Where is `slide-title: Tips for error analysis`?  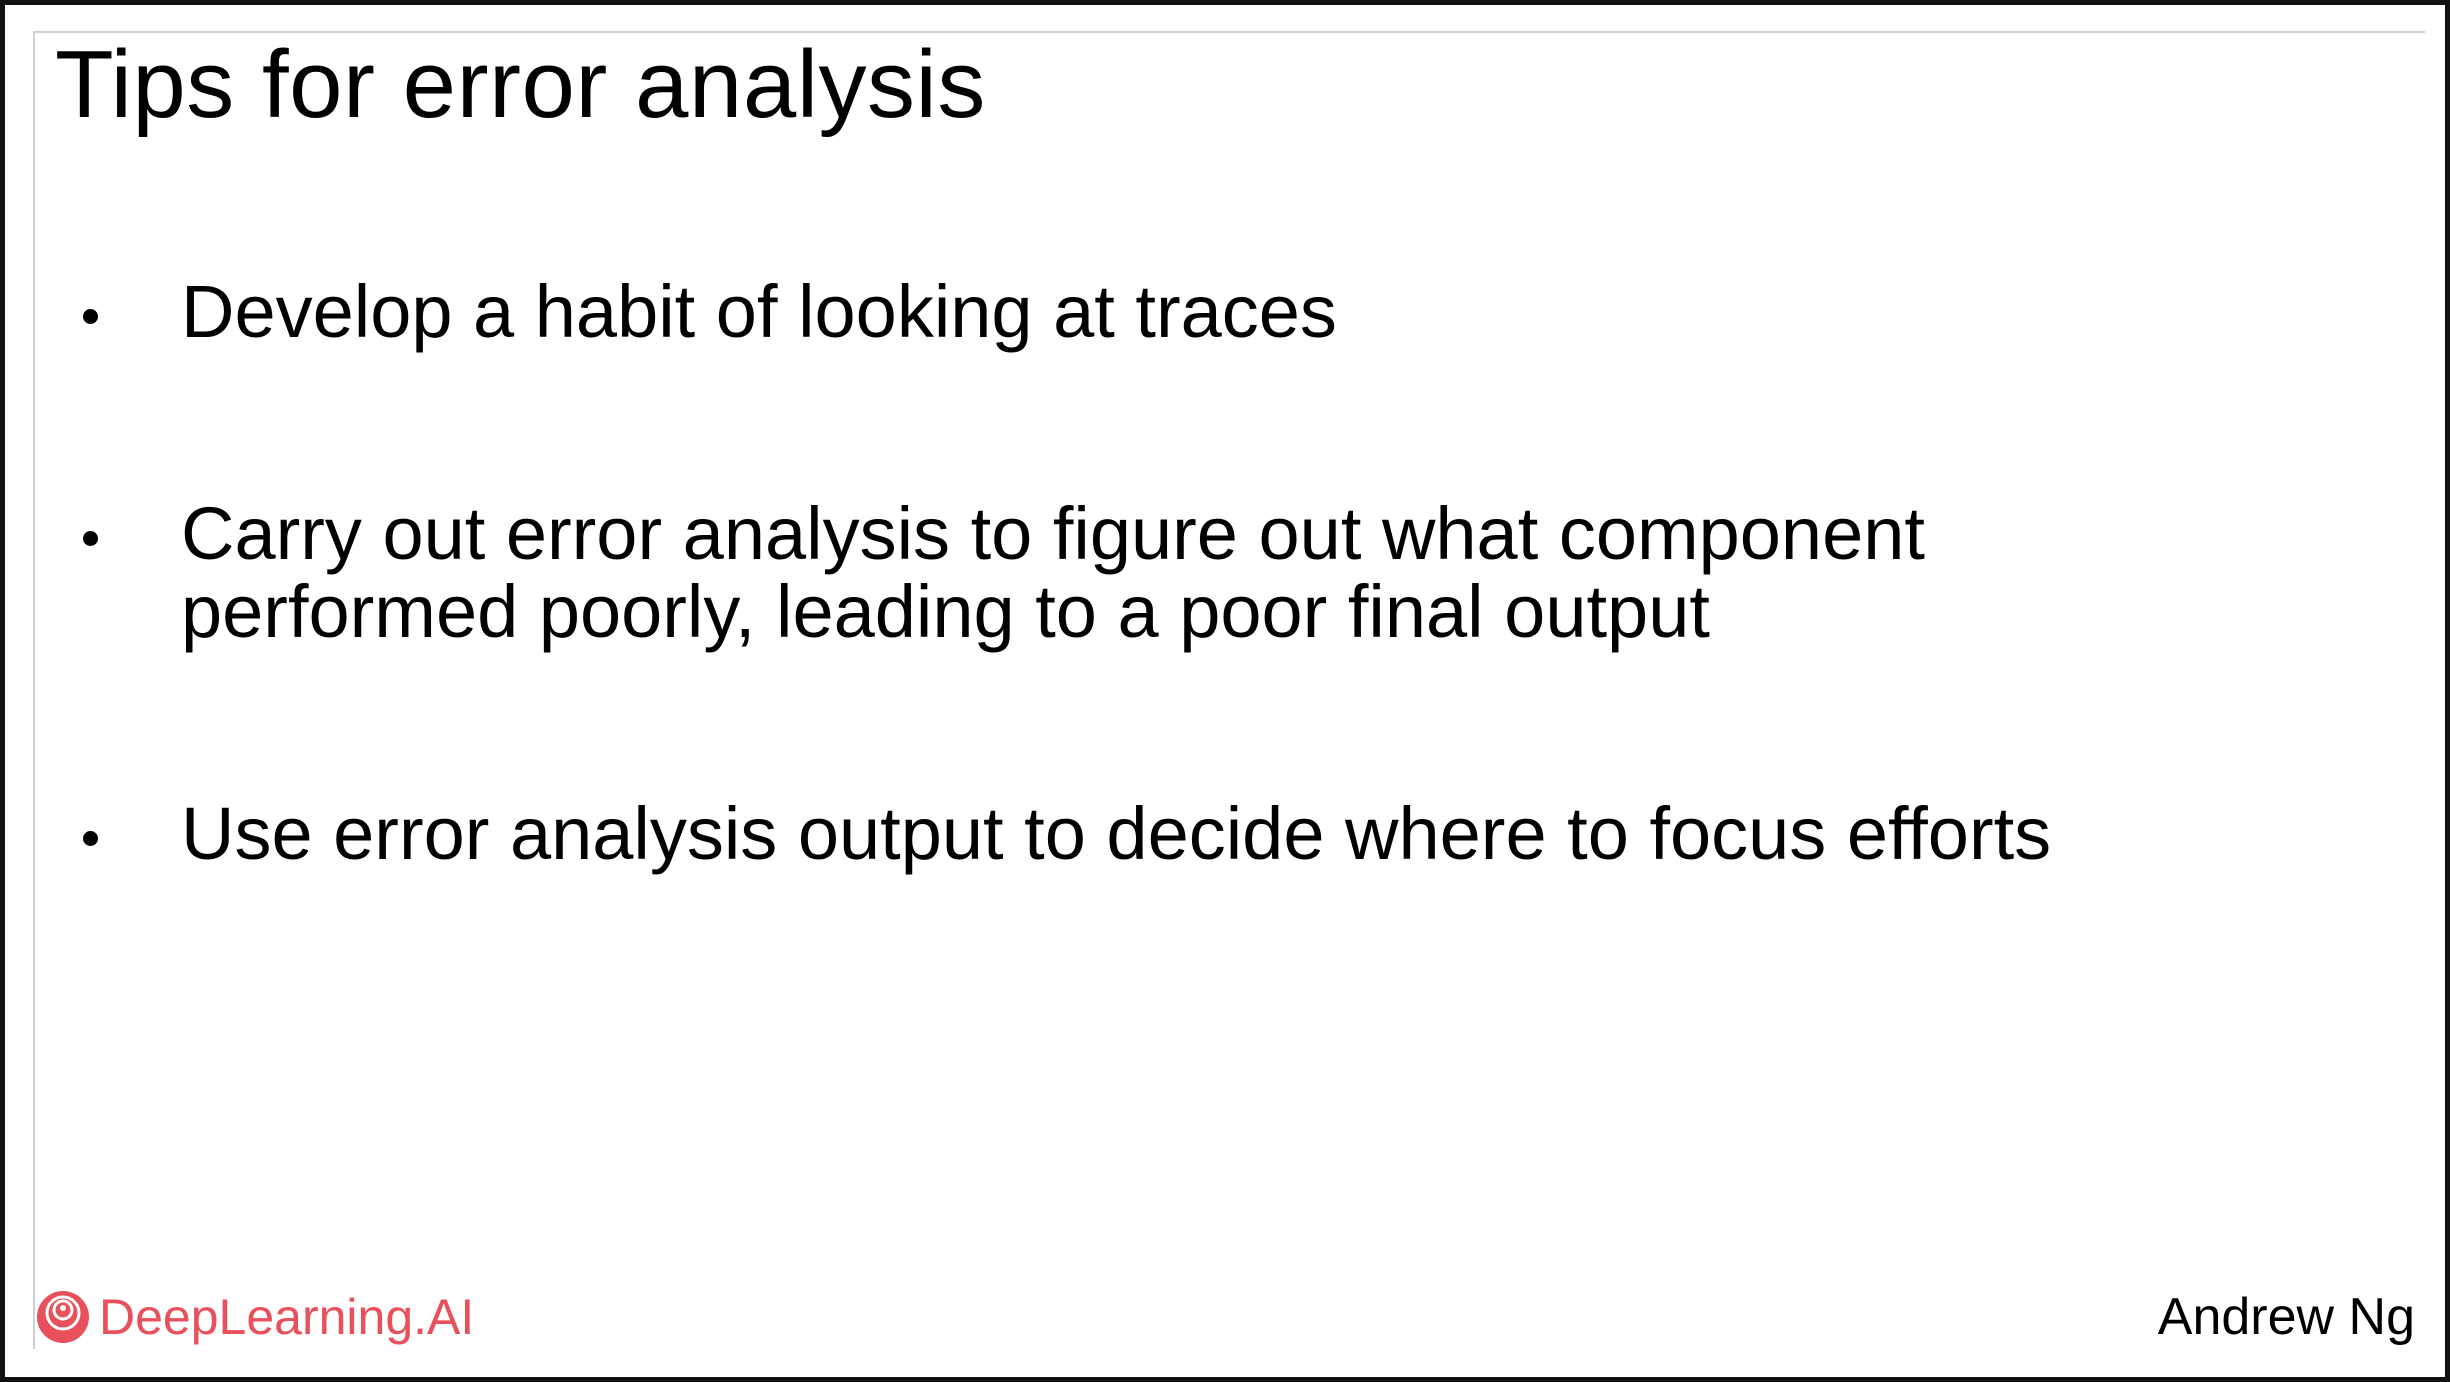 slide-title: Tips for error analysis is located at coordinates (520, 84).